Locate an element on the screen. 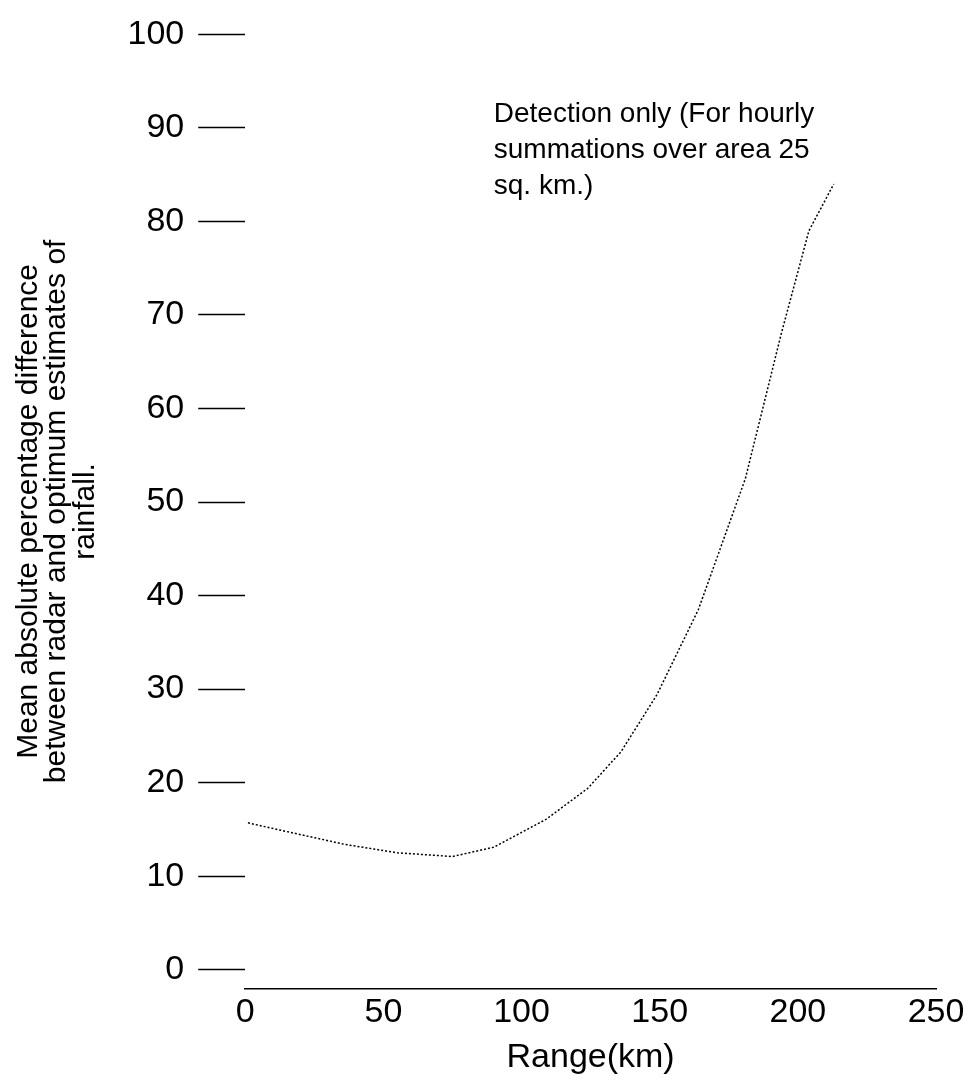 This screenshot has width=974, height=1092. y-tick-label: 30 is located at coordinates (165, 686).